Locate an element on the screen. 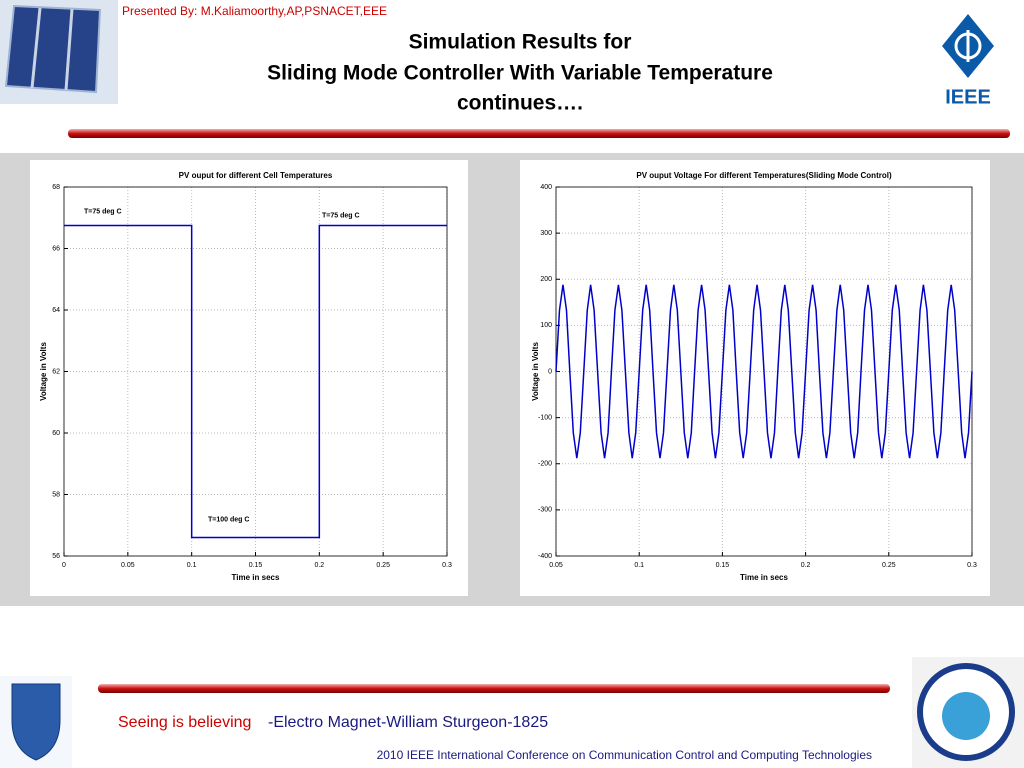 This screenshot has height=768, width=1024. data-line is located at coordinates (764, 371).